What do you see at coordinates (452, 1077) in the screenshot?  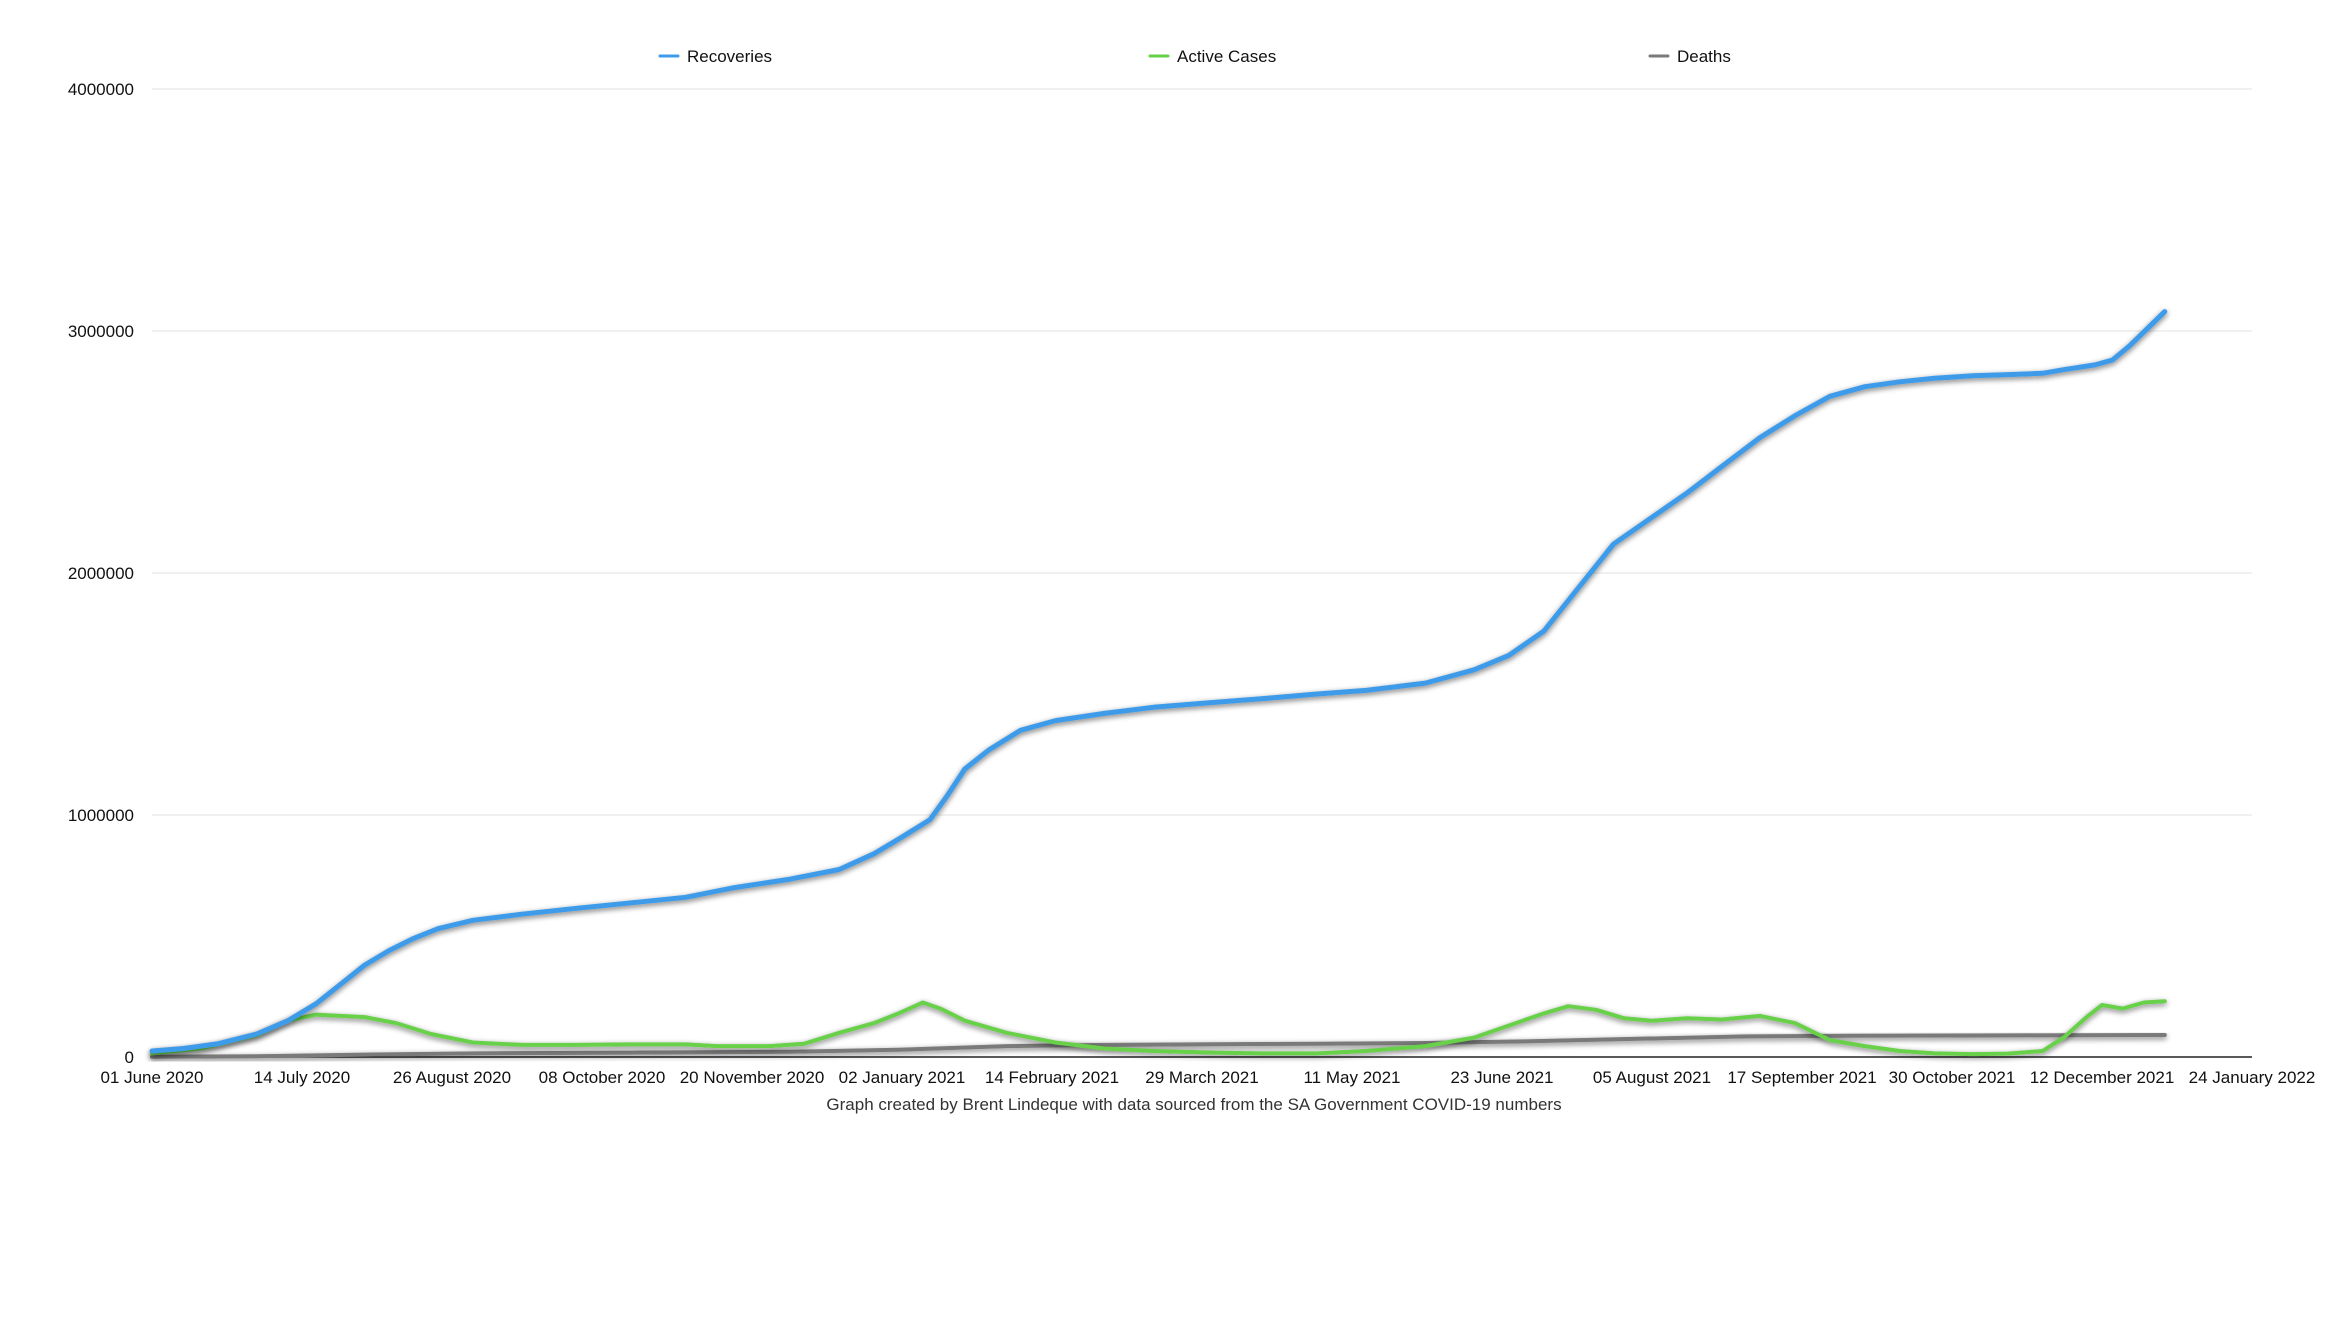 I see `x-tick-label: 26 August 2020` at bounding box center [452, 1077].